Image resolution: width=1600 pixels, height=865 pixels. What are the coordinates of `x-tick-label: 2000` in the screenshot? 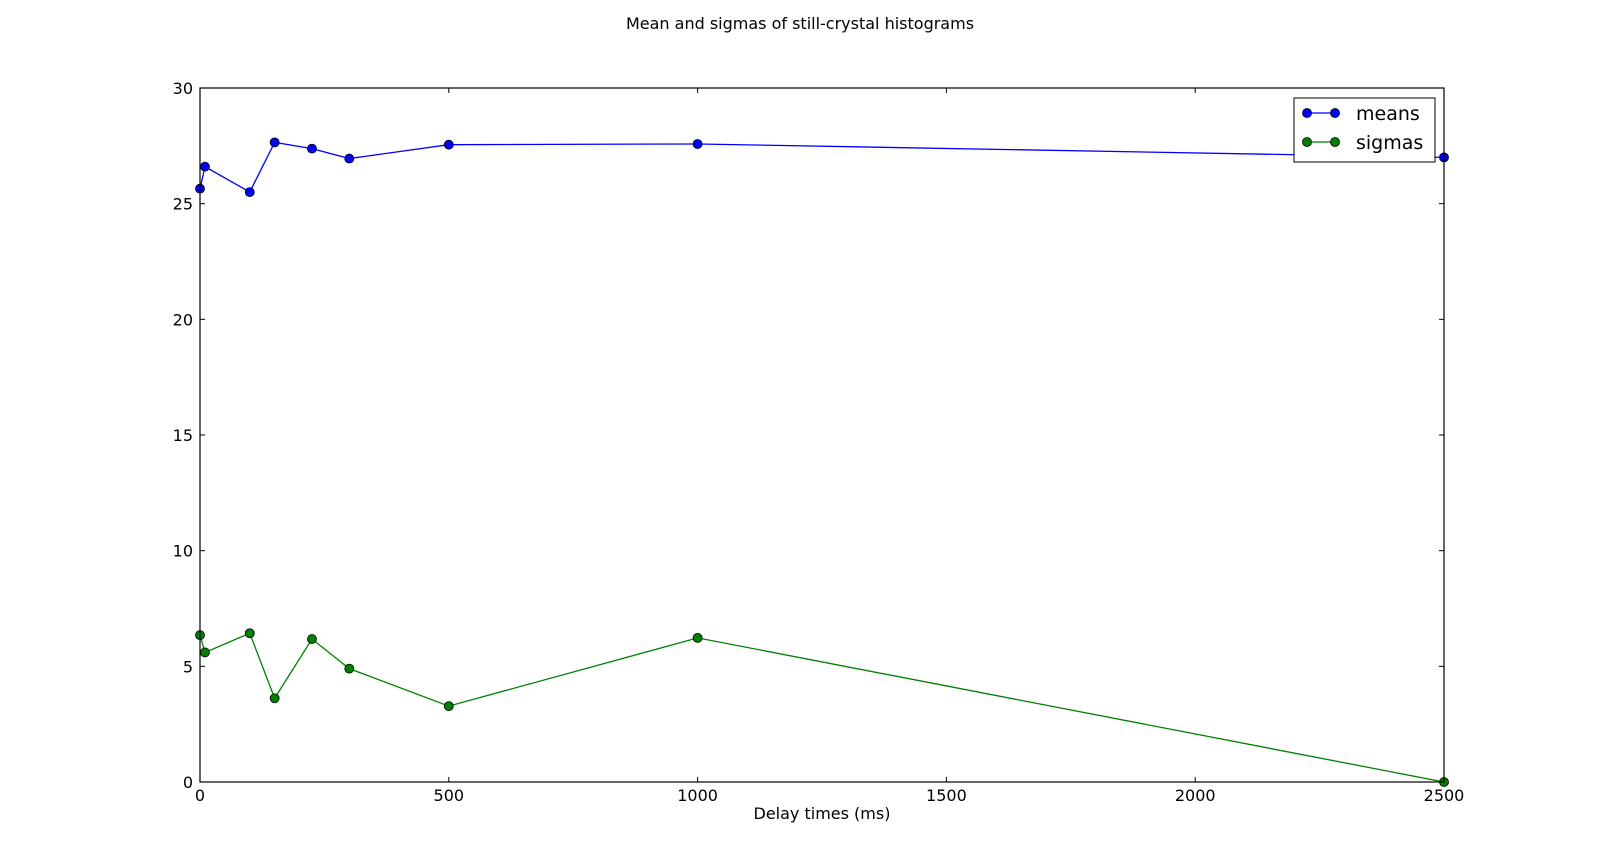 It's located at (1195, 795).